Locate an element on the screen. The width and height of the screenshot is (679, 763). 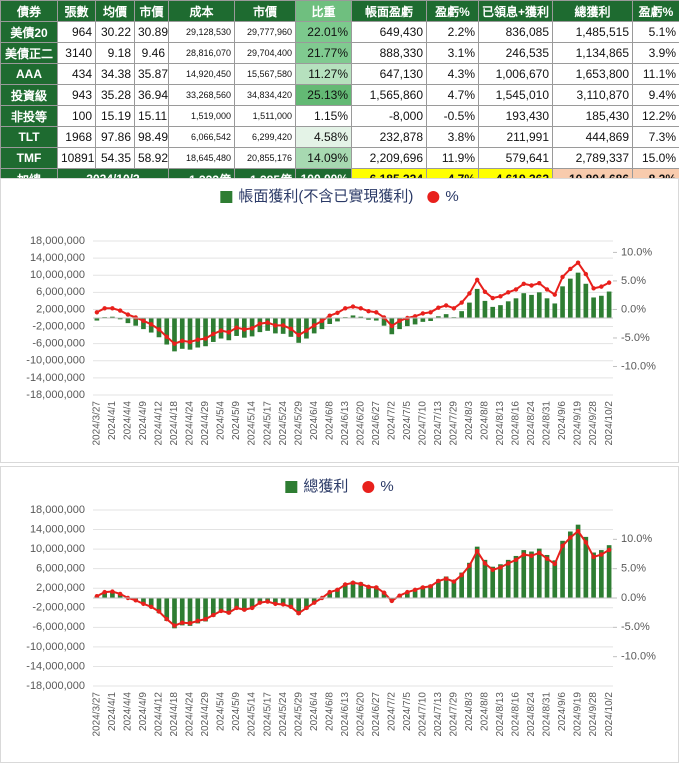
table-cell: 2,789,337 is located at coordinates (592, 158).